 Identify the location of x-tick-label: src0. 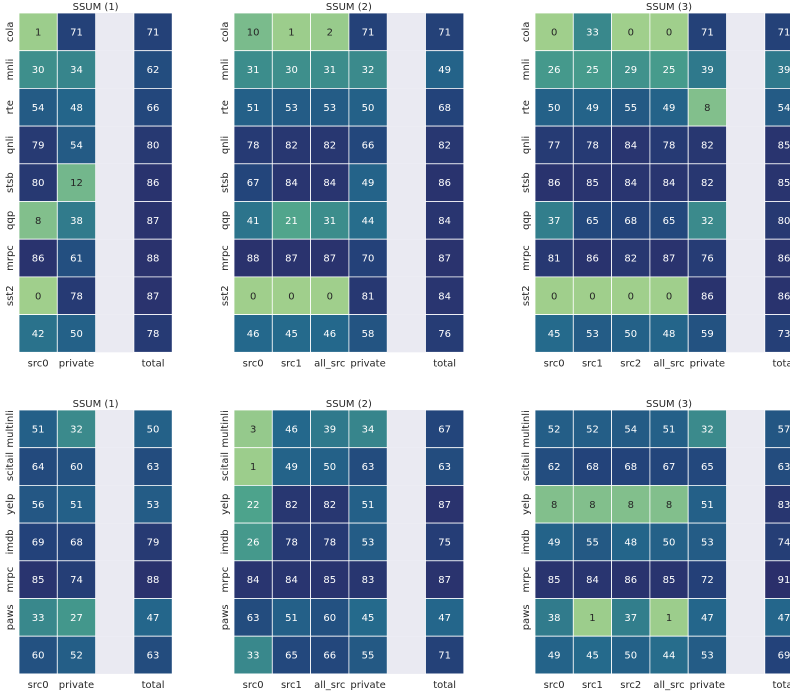
(554, 685).